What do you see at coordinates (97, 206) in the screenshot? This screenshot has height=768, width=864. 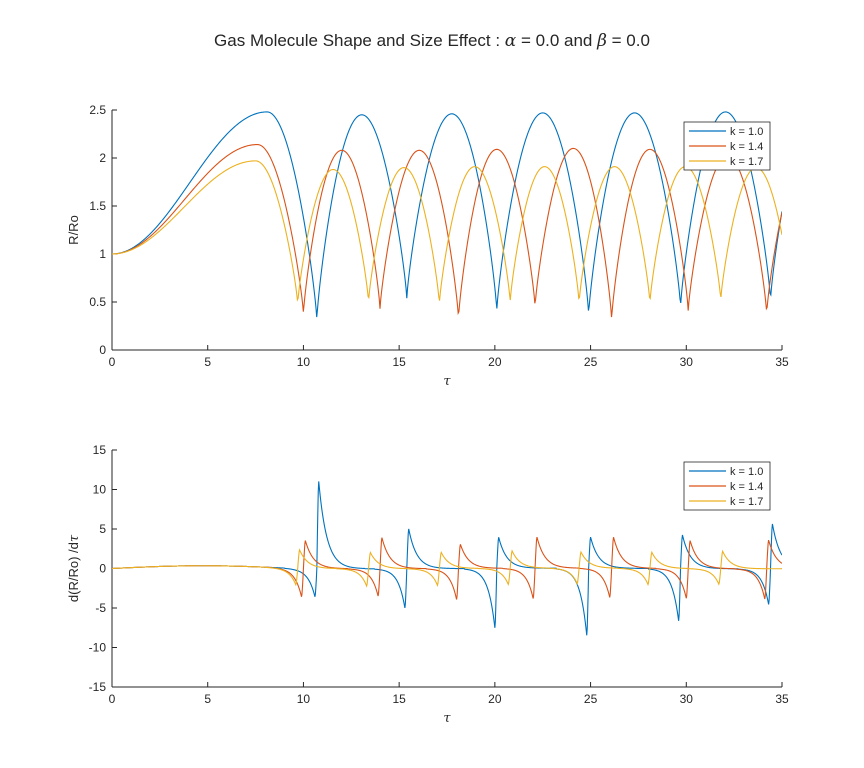 I see `y-tick-label: 1.5` at bounding box center [97, 206].